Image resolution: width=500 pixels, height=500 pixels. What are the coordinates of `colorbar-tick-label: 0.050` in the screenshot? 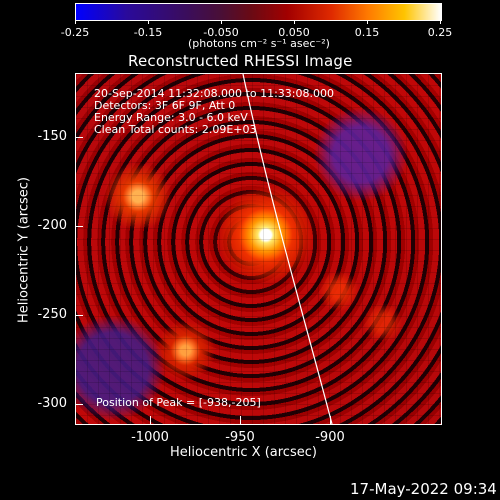 It's located at (294, 32).